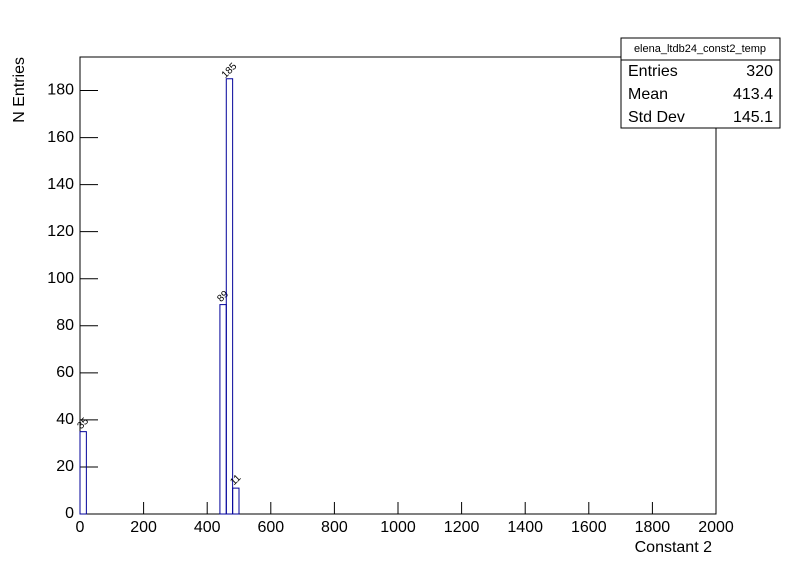 The height and width of the screenshot is (572, 796). What do you see at coordinates (80, 527) in the screenshot?
I see `x-tick-label: 0` at bounding box center [80, 527].